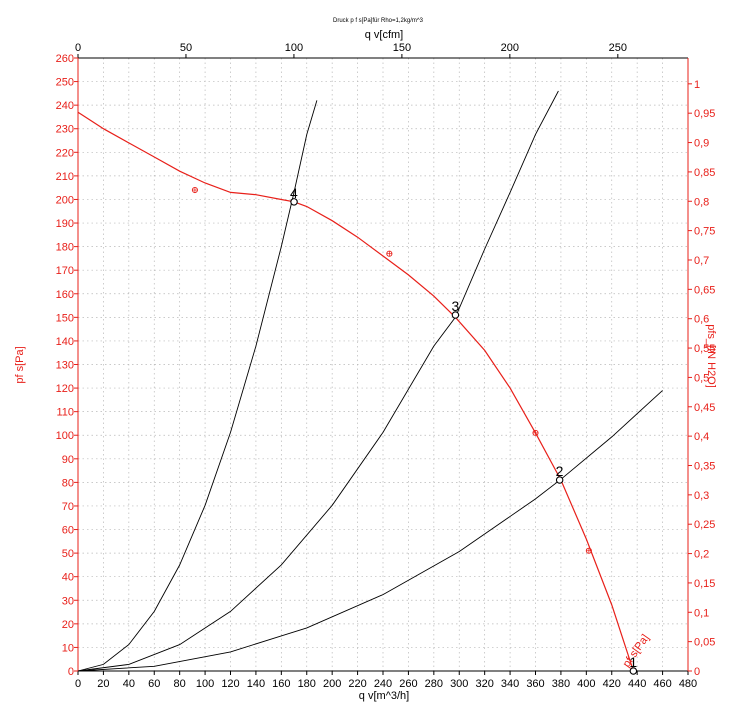 Image resolution: width=756 pixels, height=726 pixels. Describe the element at coordinates (332, 684) in the screenshot. I see `x-tick-label: 200` at that location.